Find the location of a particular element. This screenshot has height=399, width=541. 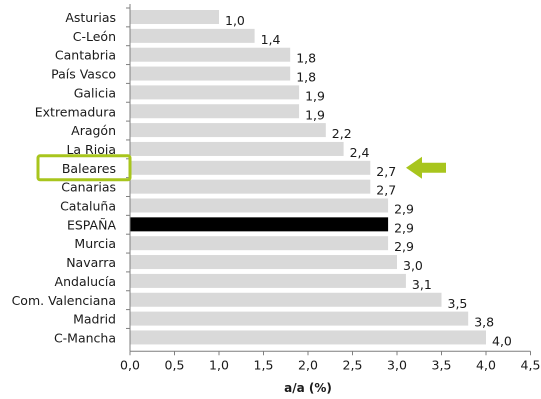

x-axis-title: a/a (%) is located at coordinates (308, 388).